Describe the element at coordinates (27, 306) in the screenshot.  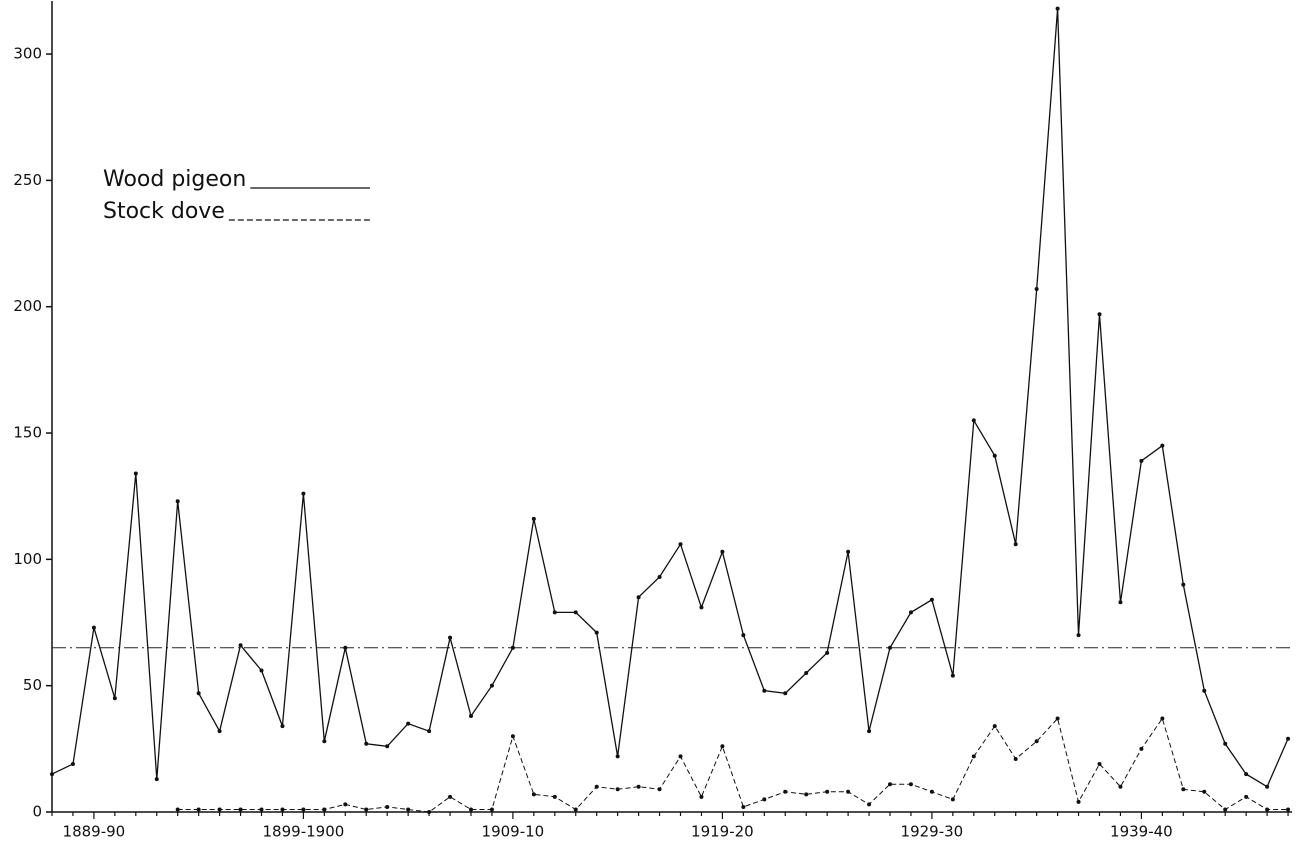
I see `y-tick-label: 200` at that location.